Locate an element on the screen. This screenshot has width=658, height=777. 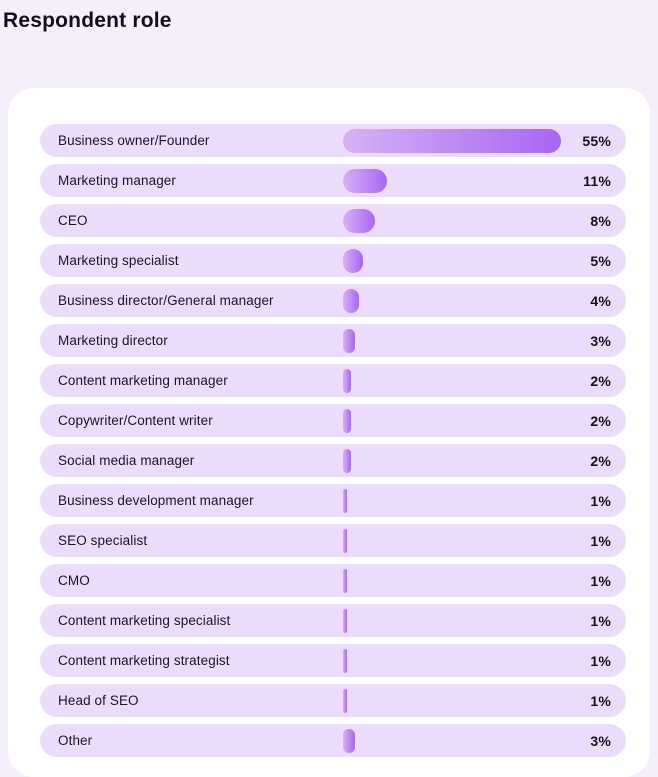
chart-row: Content marketing manager 2% is located at coordinates (333, 380).